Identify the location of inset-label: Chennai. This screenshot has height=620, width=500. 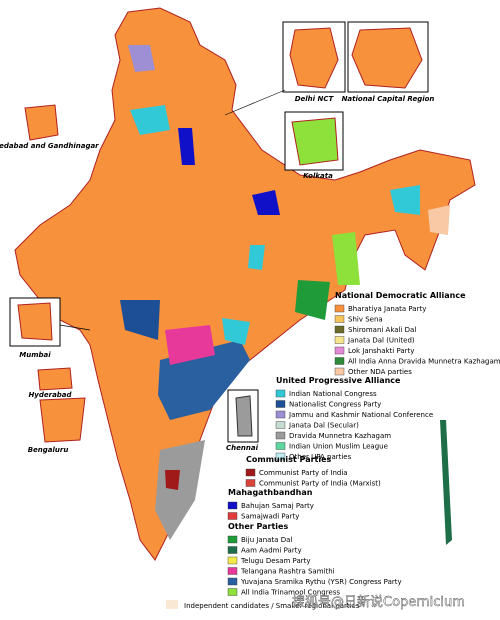
(242, 448).